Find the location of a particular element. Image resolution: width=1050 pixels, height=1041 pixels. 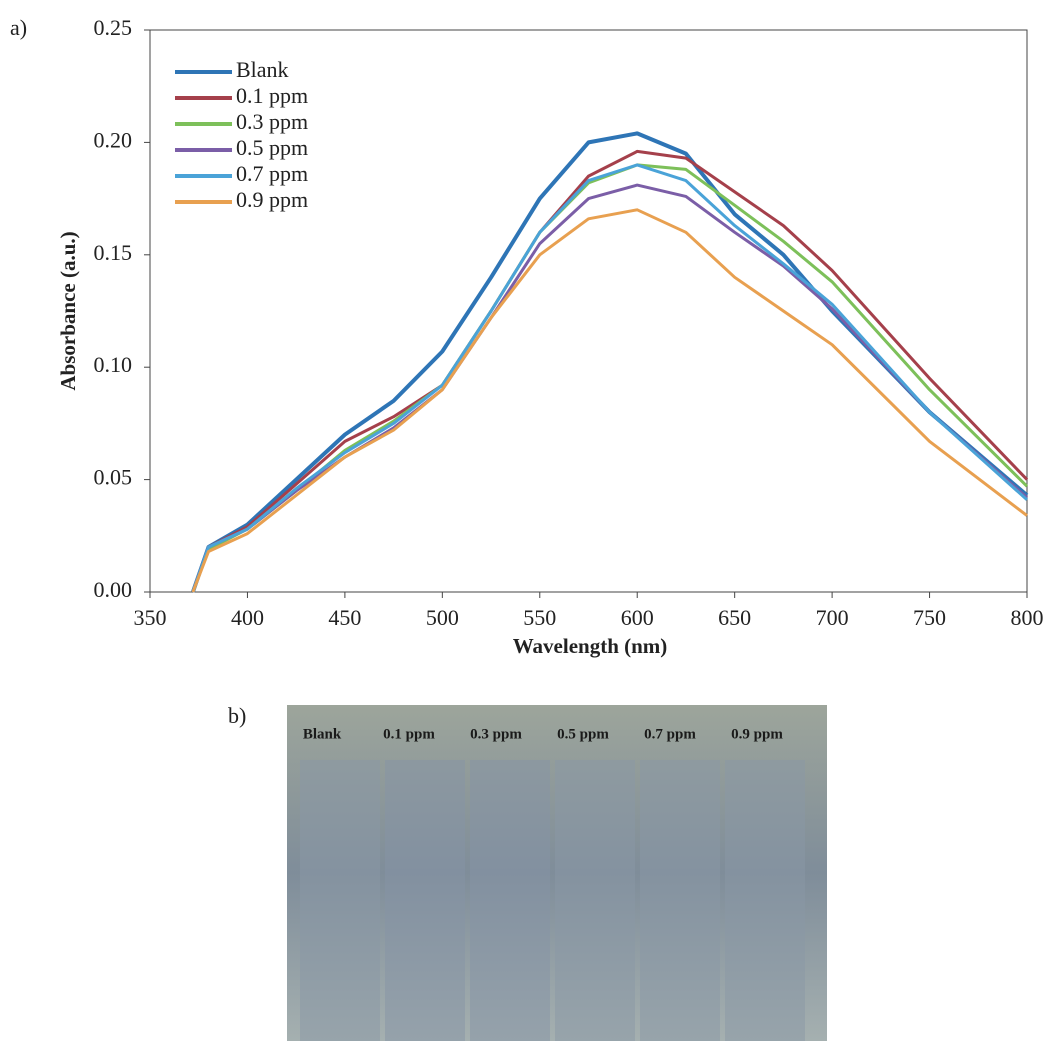

vial-label: 0.3 ppm is located at coordinates (496, 734).